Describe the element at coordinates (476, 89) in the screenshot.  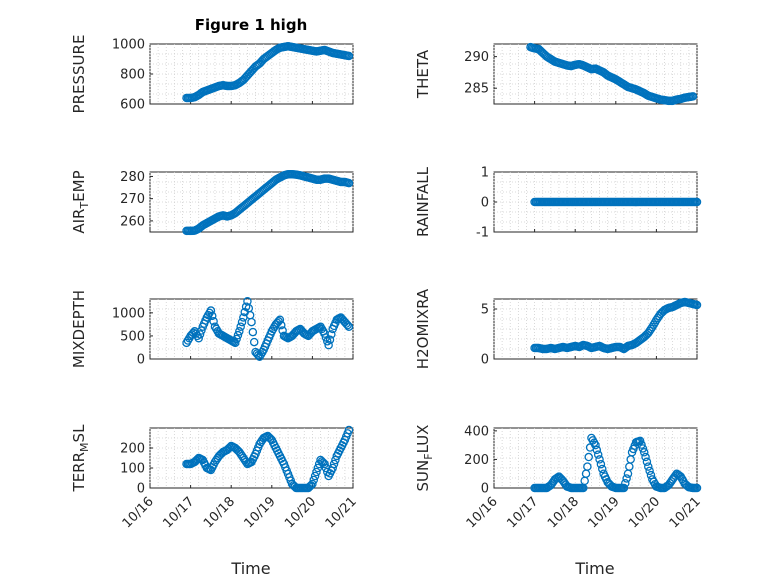
I see `y-tick-label: 285` at that location.